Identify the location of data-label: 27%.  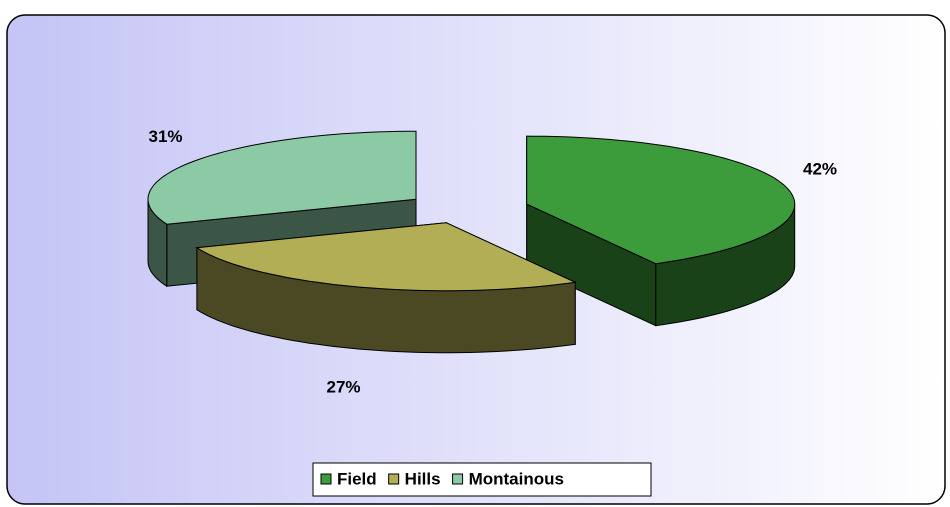
(344, 386).